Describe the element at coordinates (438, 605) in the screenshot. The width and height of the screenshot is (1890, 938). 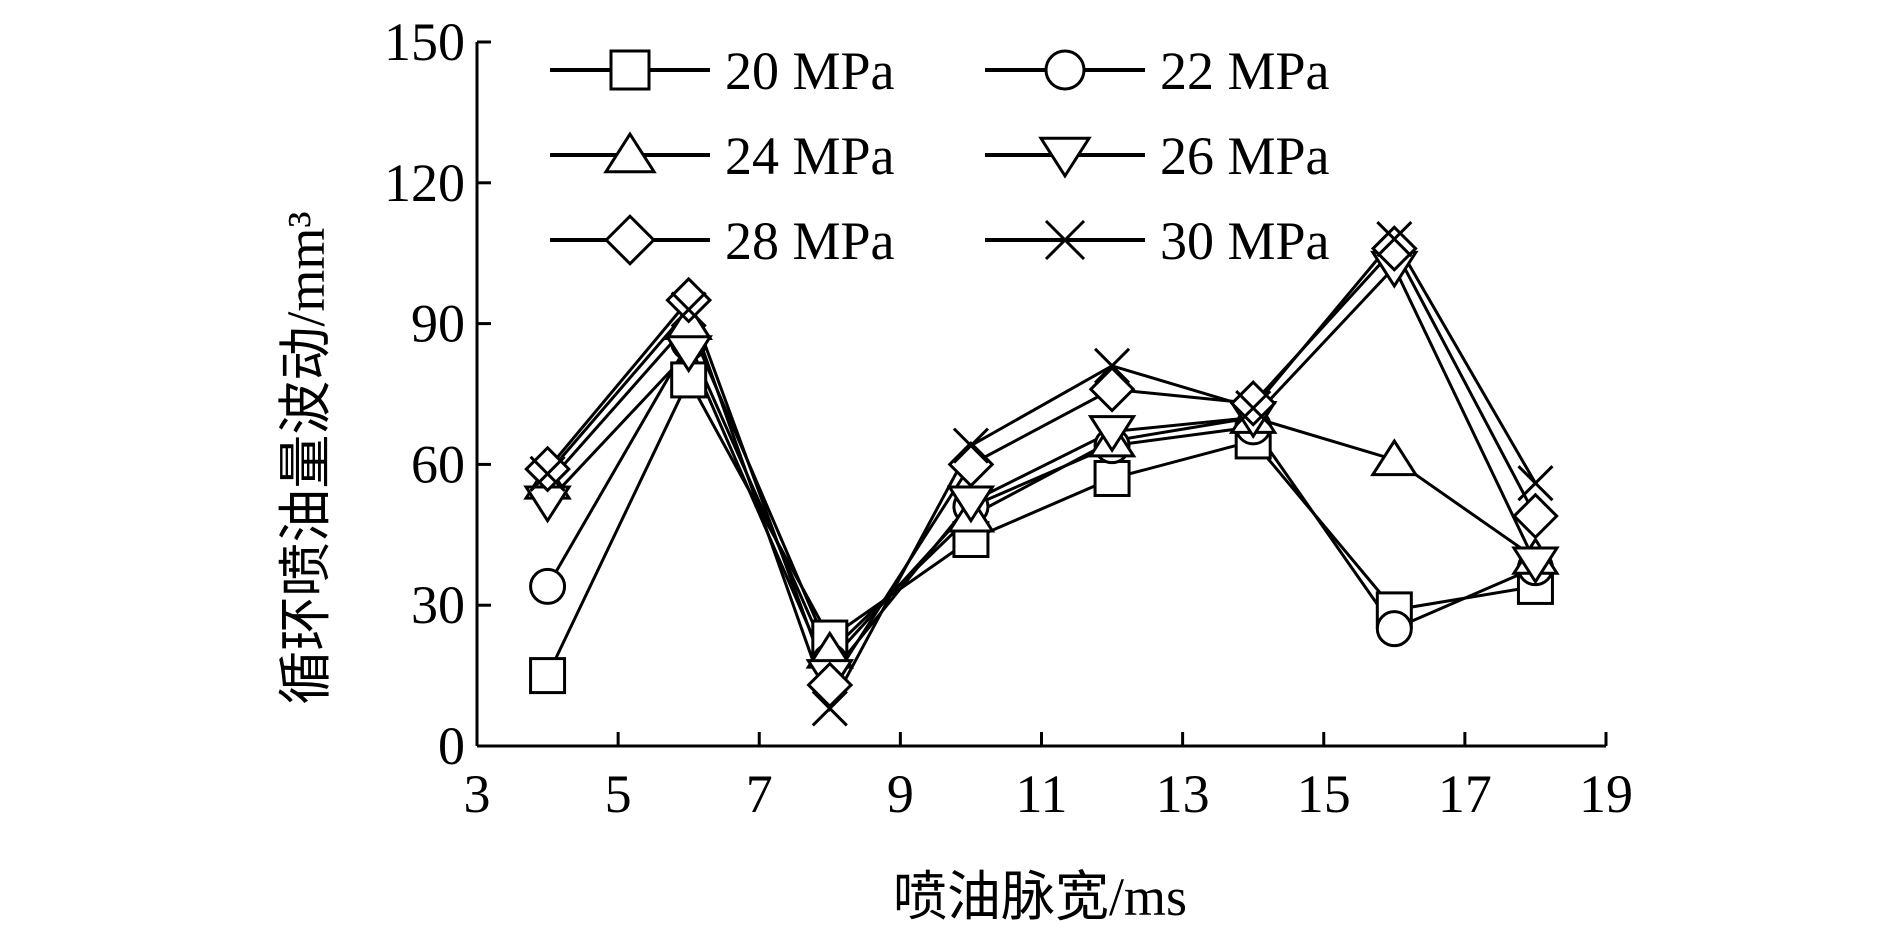
I see `y-tick-label: 30` at that location.